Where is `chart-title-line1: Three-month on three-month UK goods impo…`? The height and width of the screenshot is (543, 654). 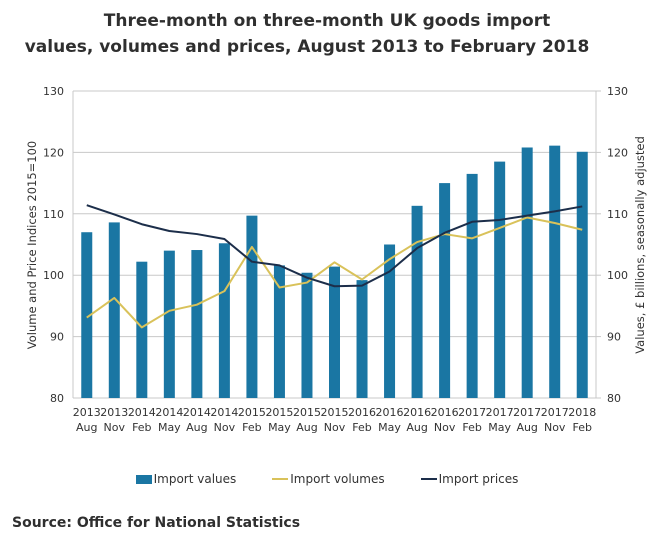
chart-title-line1: Three-month on three-month UK goods impo… is located at coordinates (327, 21).